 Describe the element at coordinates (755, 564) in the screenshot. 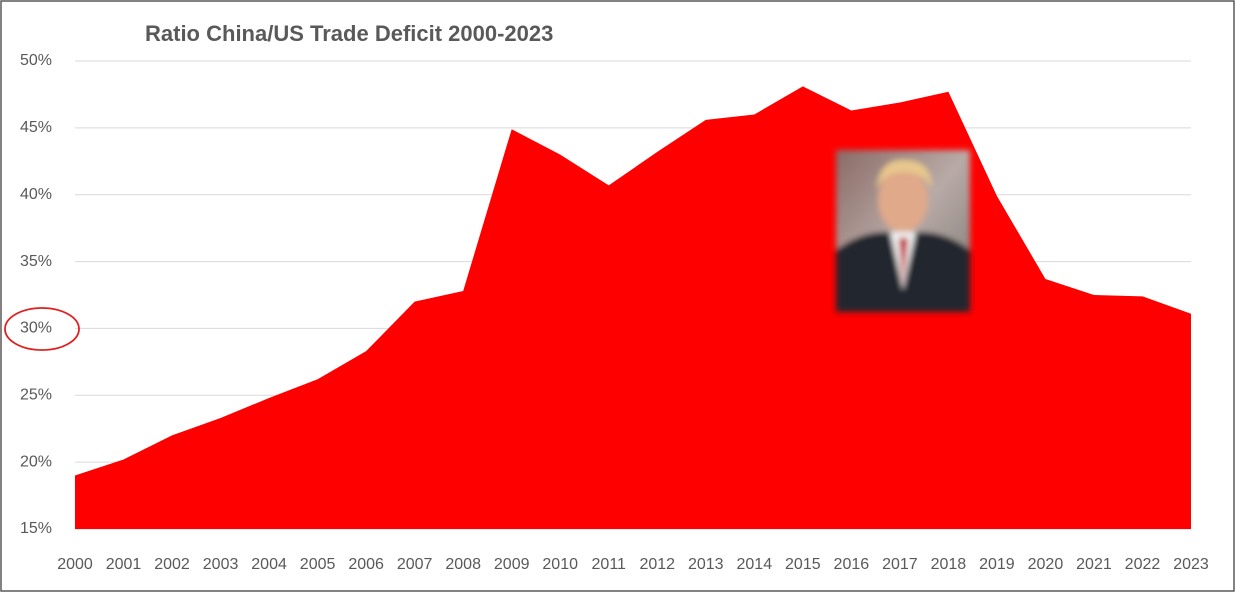

I see `x-tick-label: 2014` at that location.